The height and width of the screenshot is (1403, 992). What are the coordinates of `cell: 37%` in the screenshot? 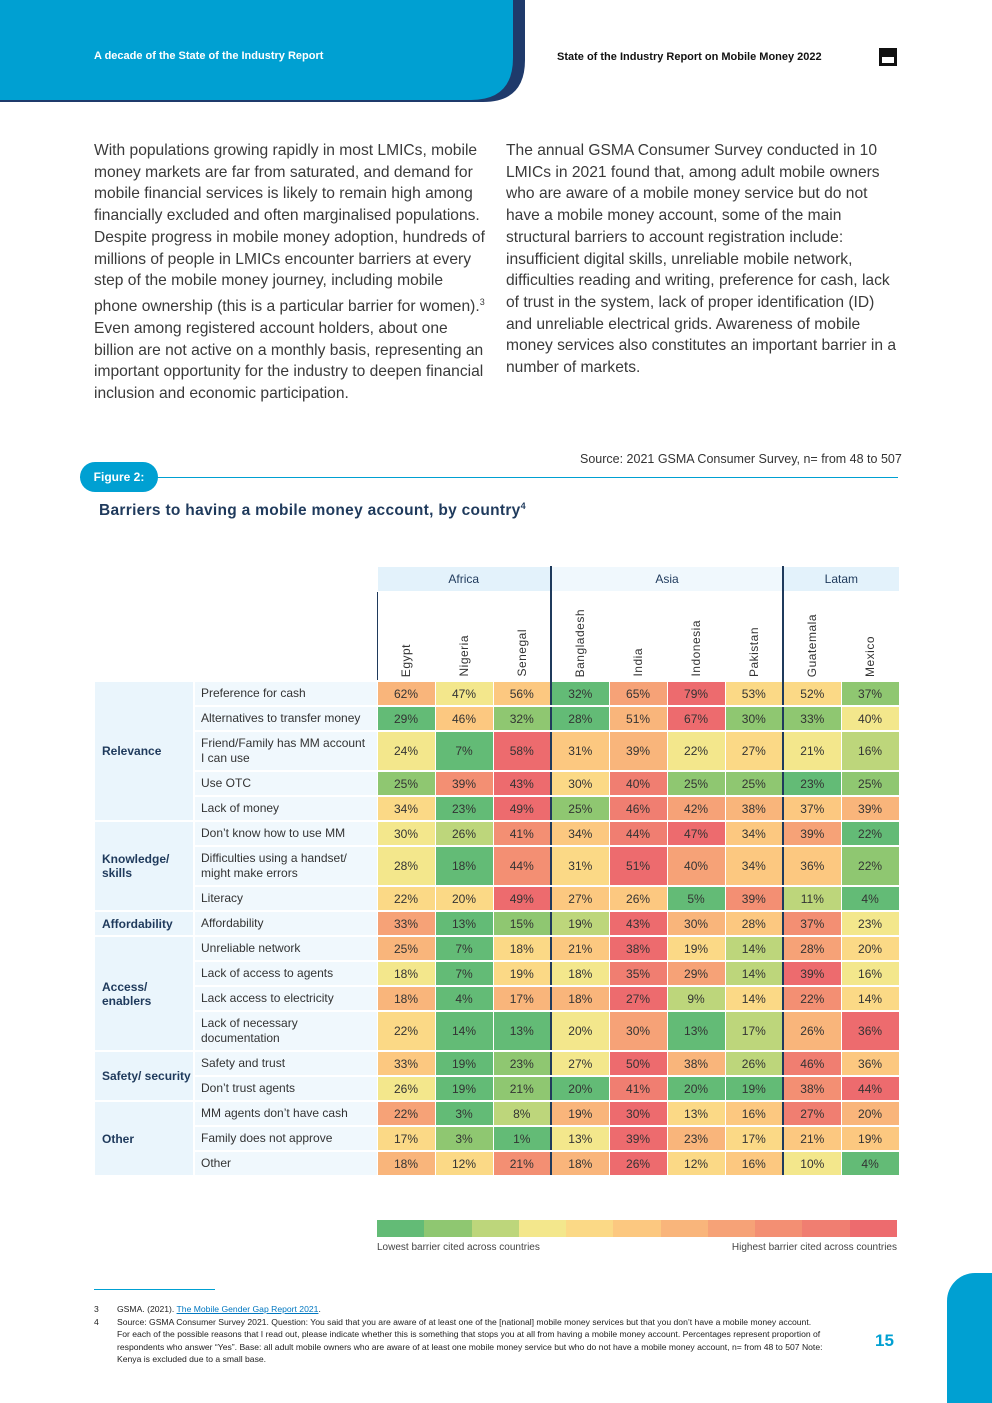 It's located at (812, 808).